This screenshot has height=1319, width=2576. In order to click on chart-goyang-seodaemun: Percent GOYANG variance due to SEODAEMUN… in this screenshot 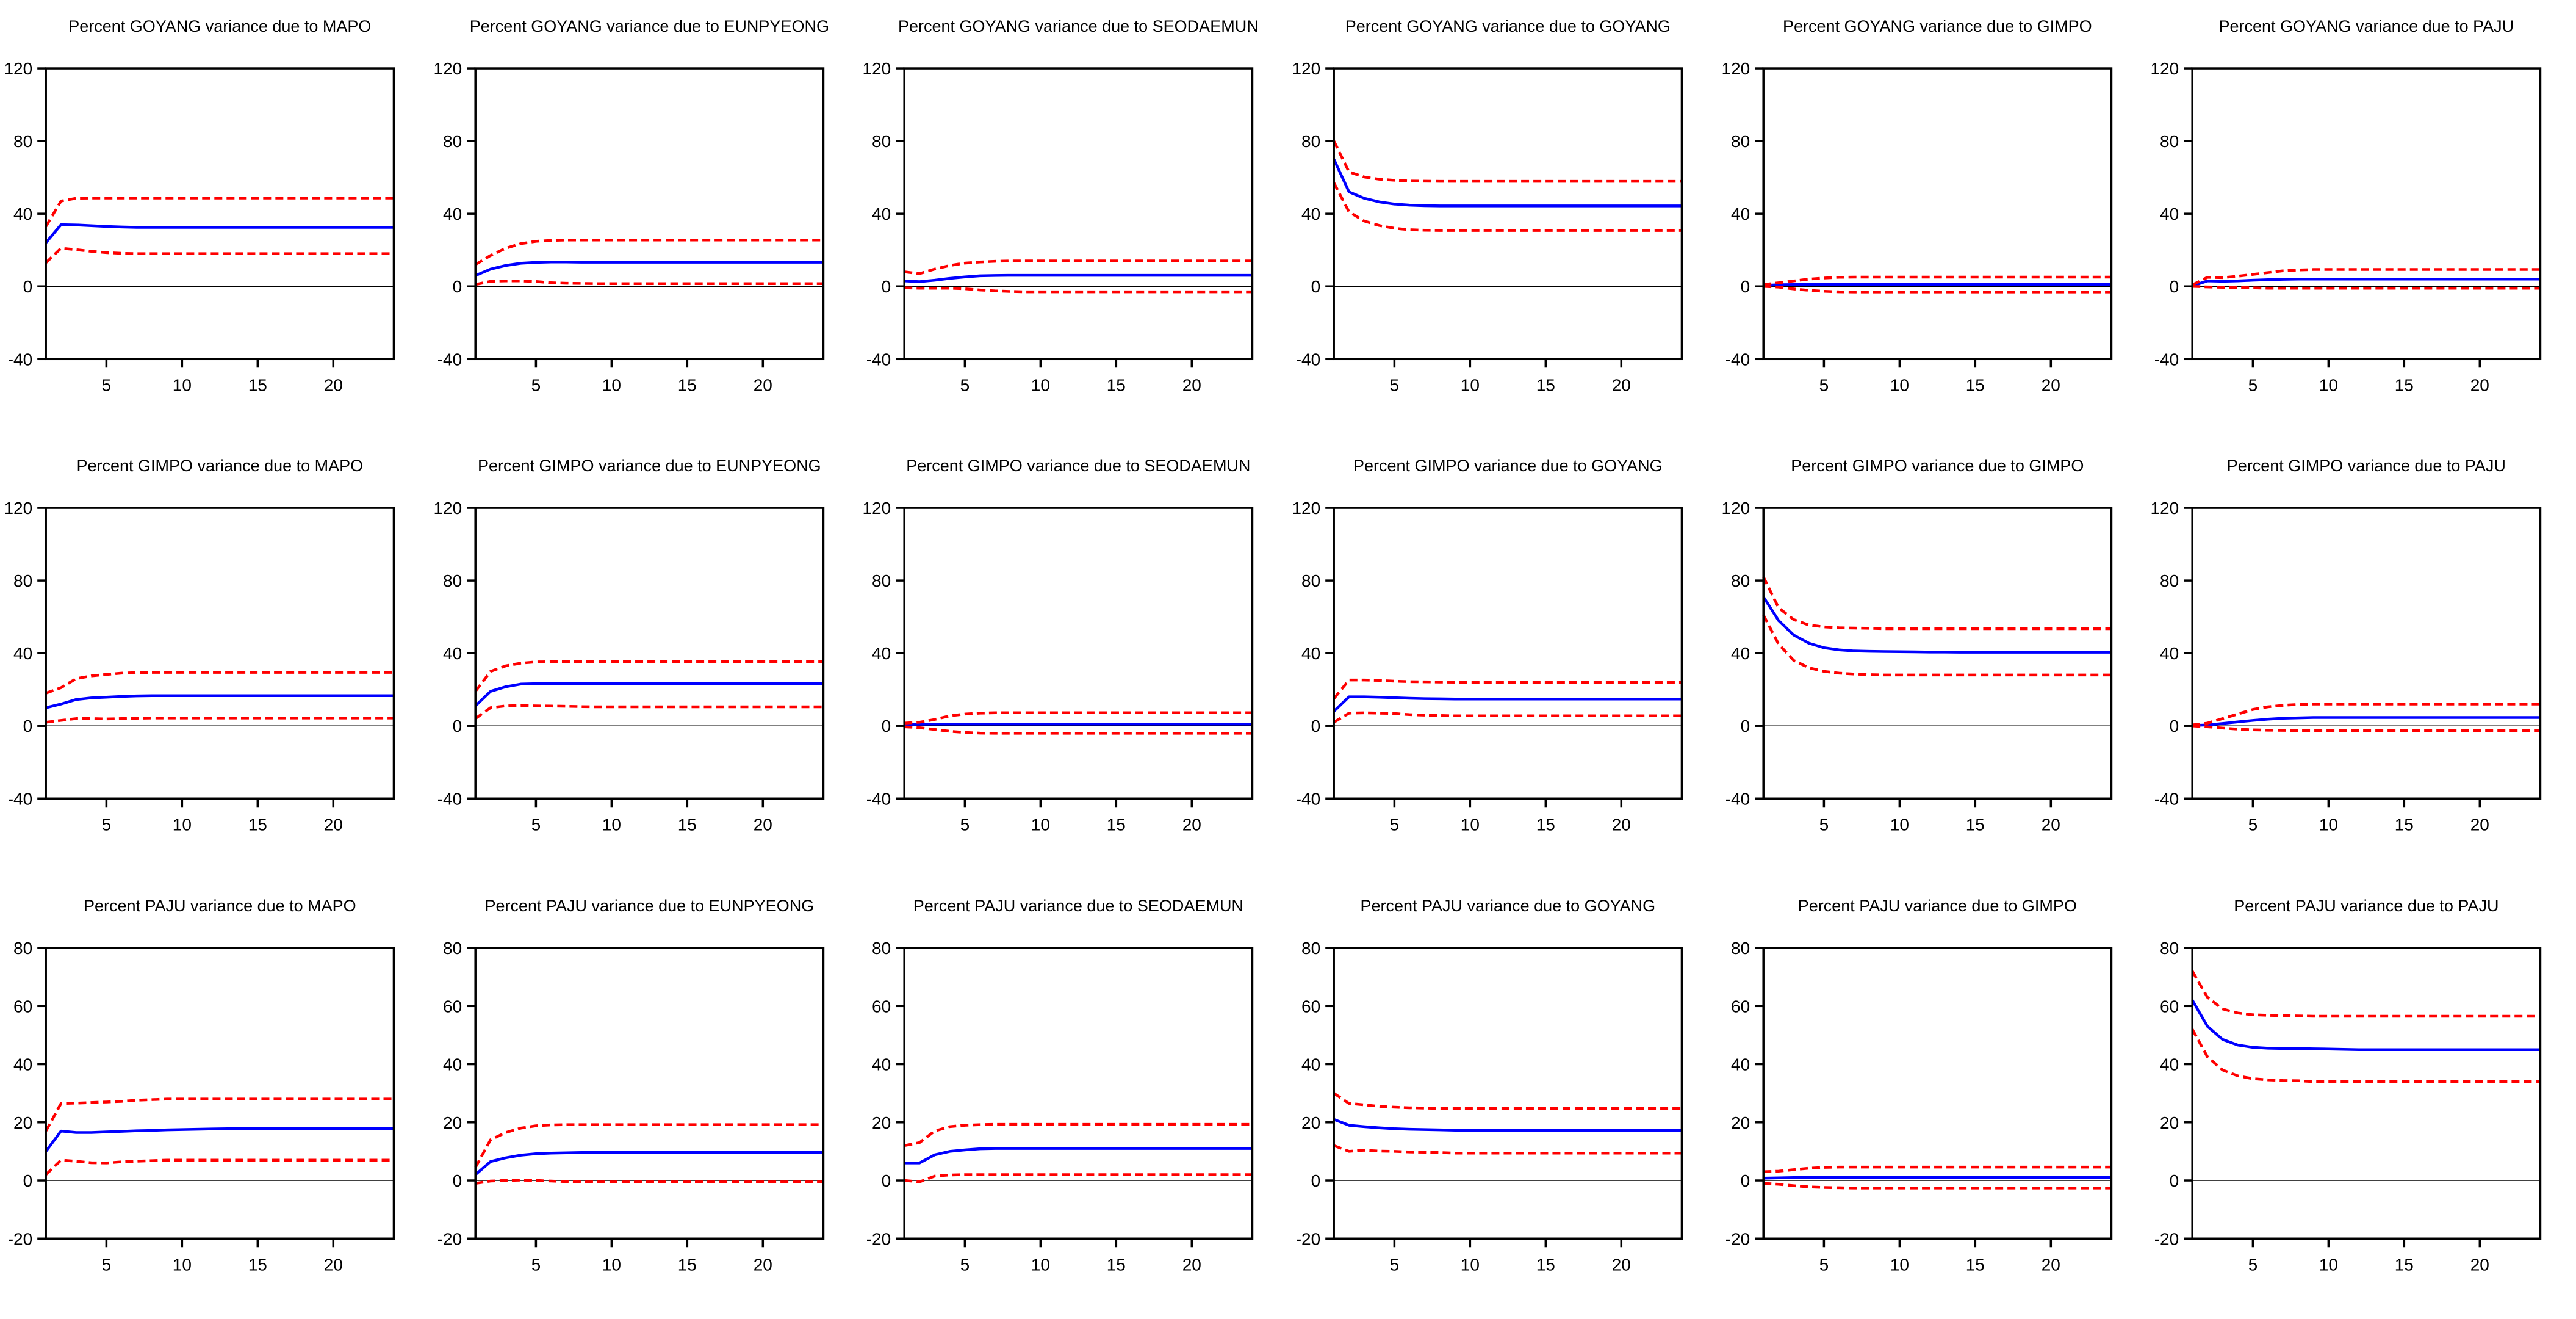, I will do `click(1061, 205)`.